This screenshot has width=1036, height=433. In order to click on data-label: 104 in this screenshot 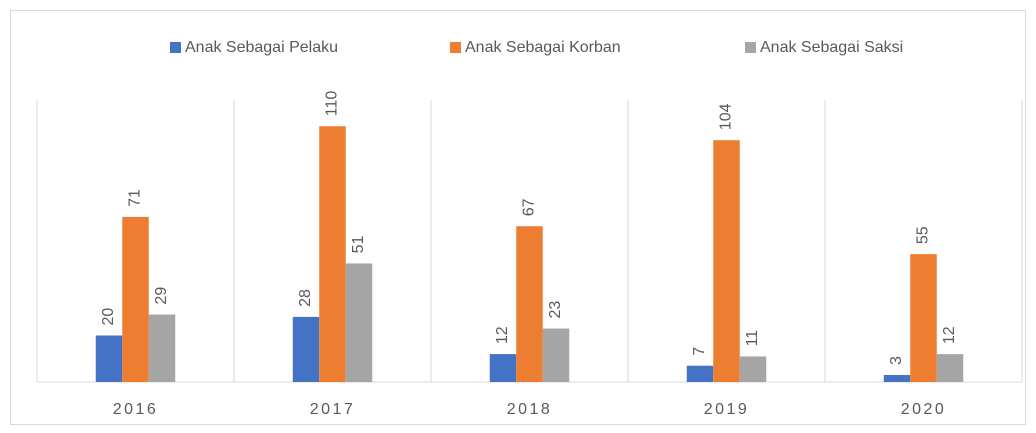, I will do `click(726, 116)`.